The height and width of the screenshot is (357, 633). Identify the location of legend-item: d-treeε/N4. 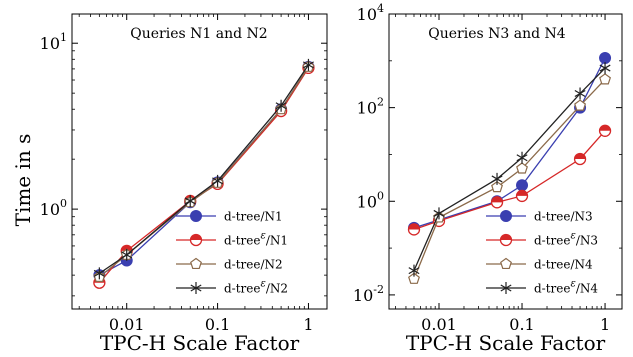
(542, 287).